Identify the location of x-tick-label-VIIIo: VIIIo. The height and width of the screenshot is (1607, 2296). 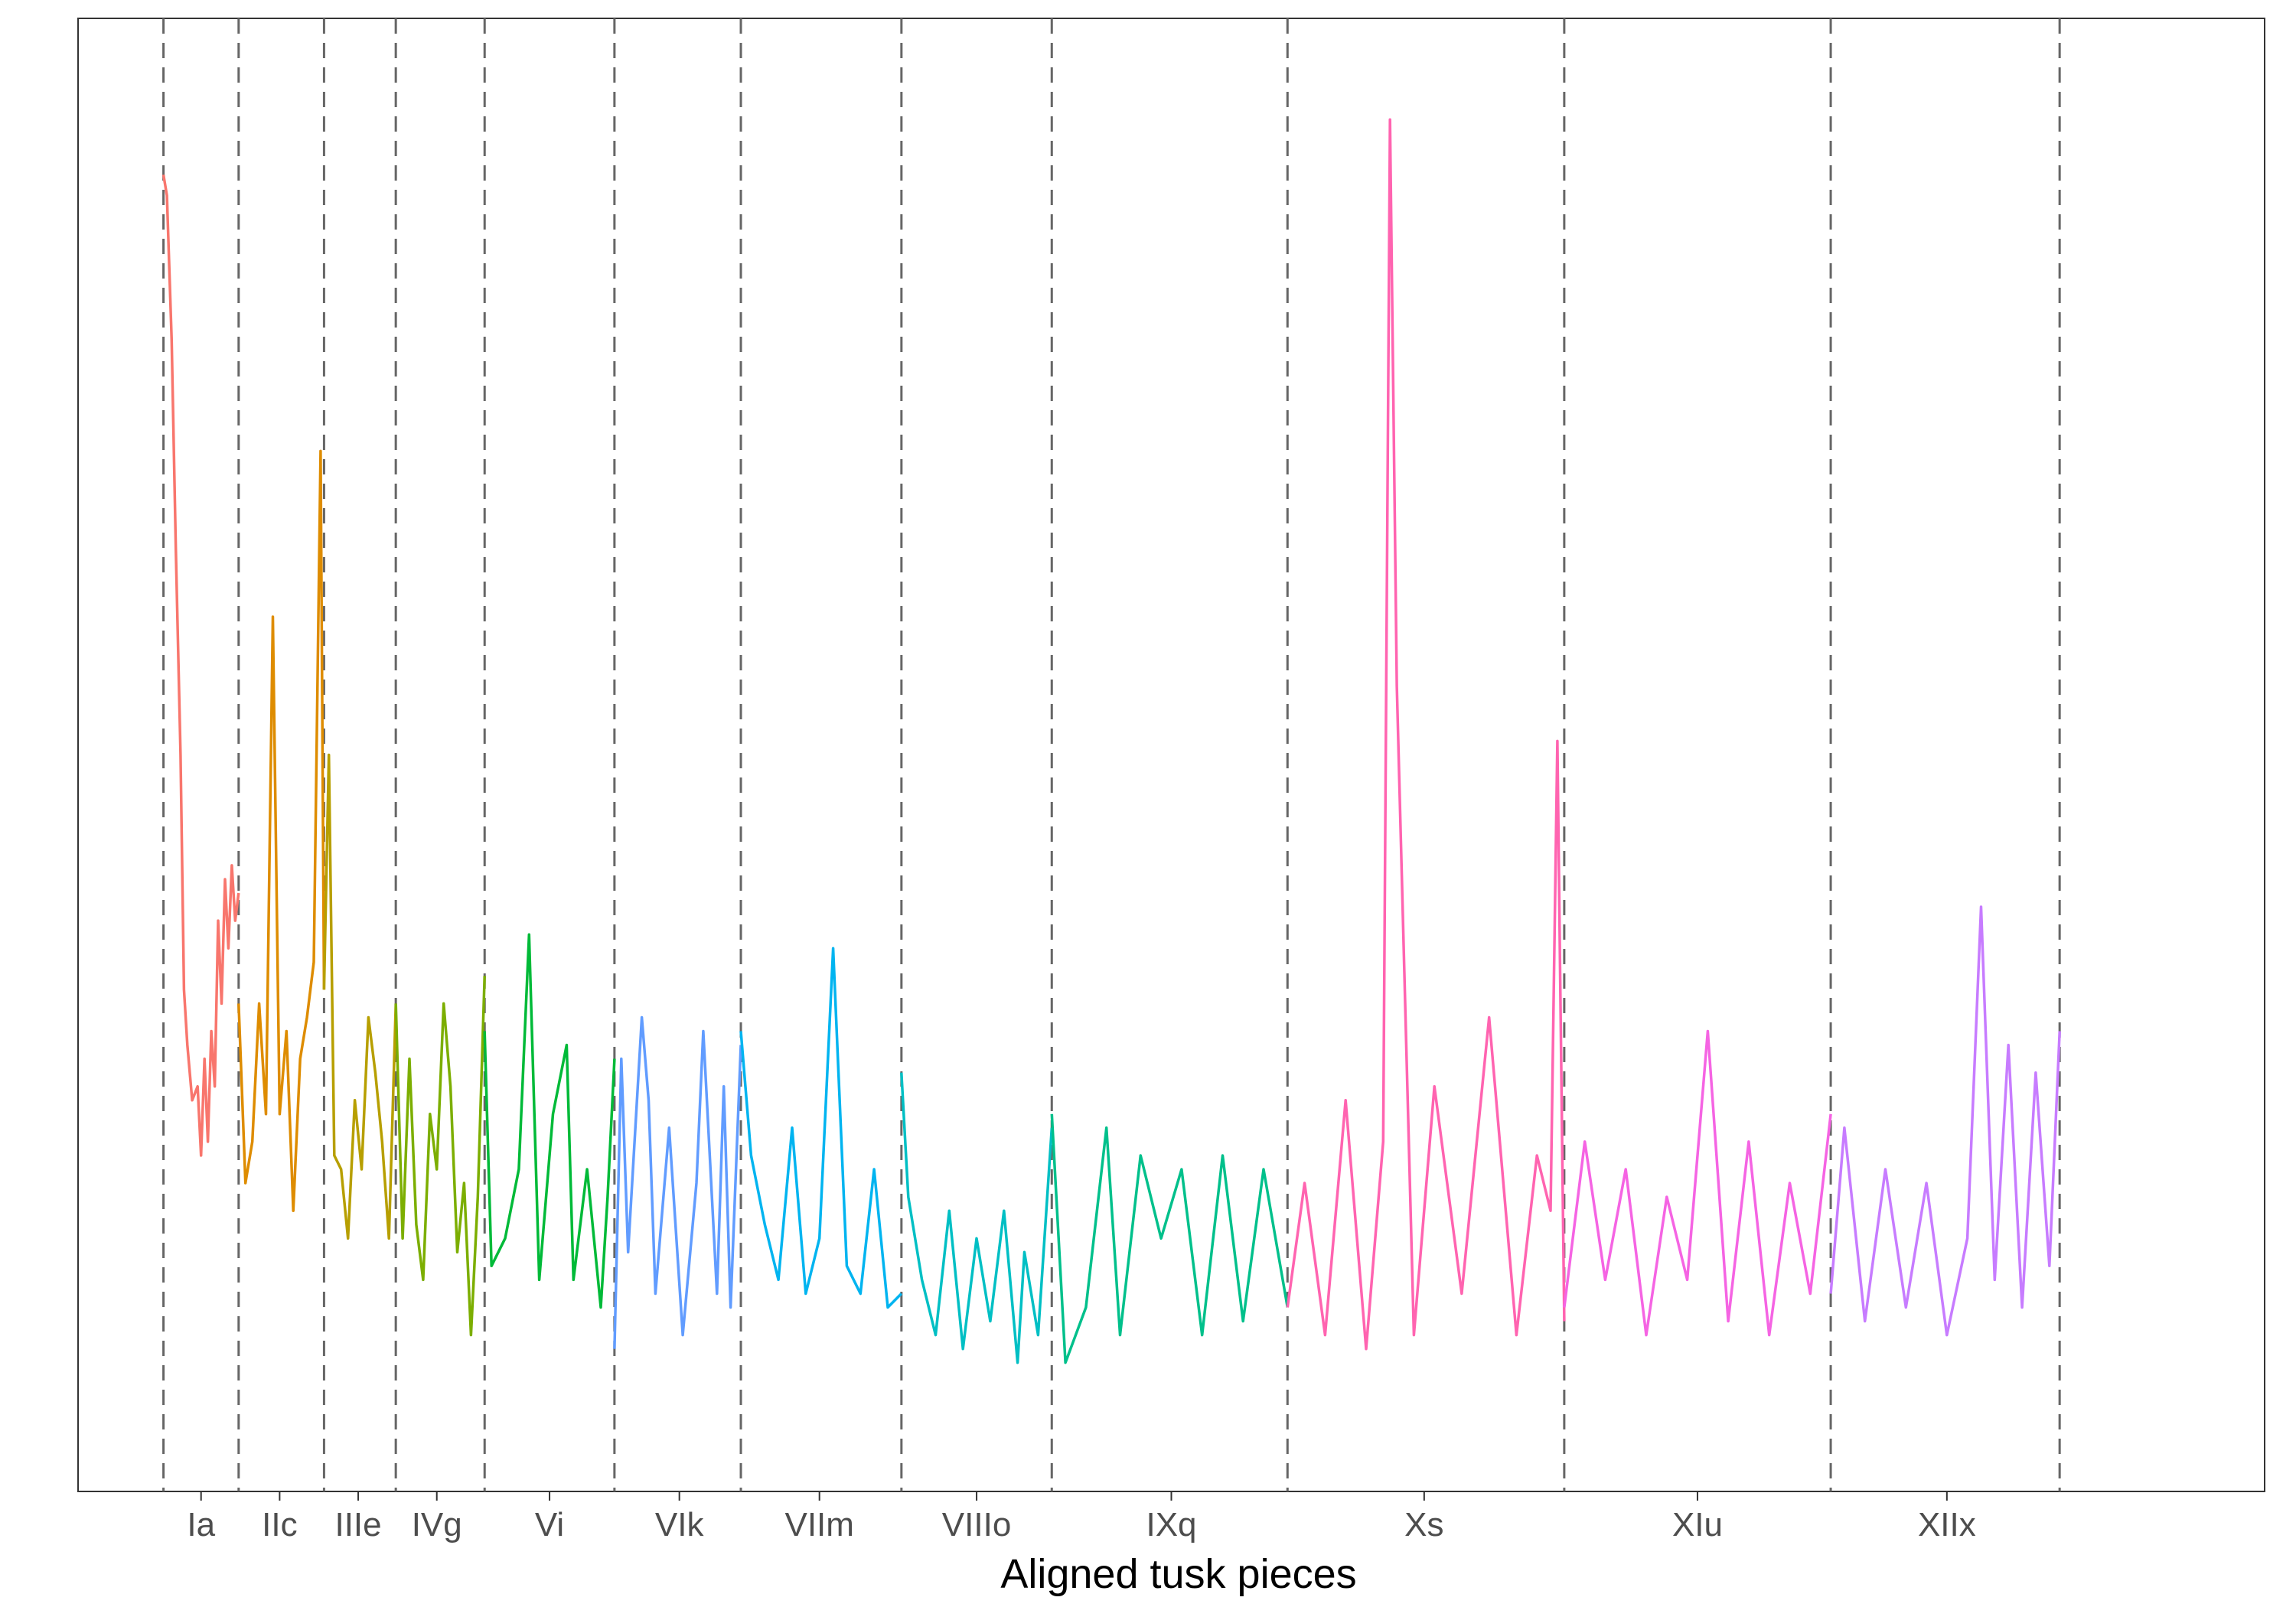
(977, 1524).